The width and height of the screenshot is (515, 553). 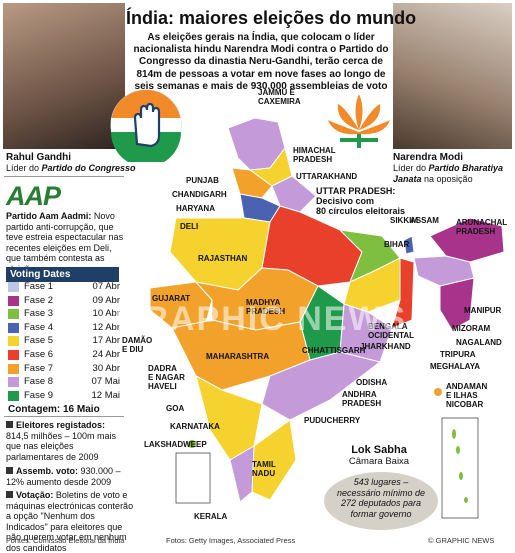 What do you see at coordinates (64, 314) in the screenshot?
I see `phase-row: Fase 3 10 Abr` at bounding box center [64, 314].